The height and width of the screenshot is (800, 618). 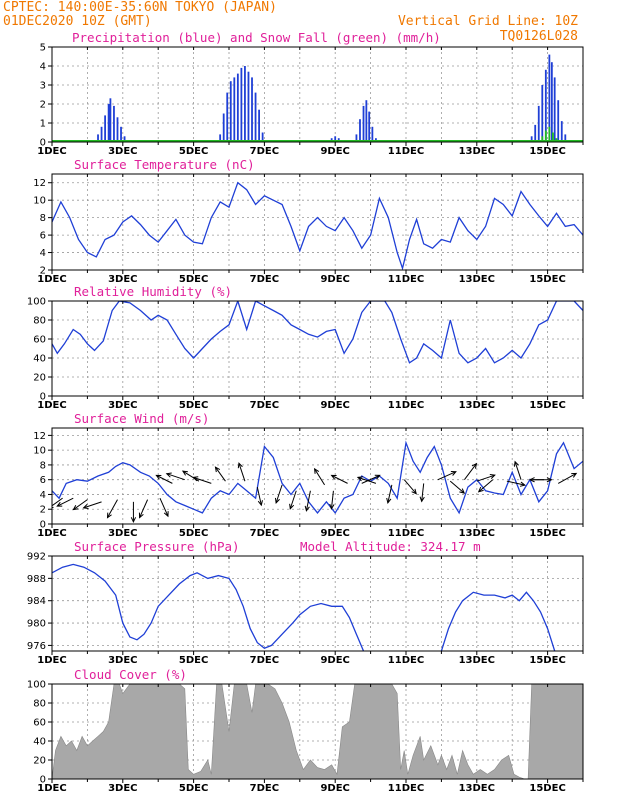 I want to click on panel-title: Cloud Cover (%), so click(x=130, y=674).